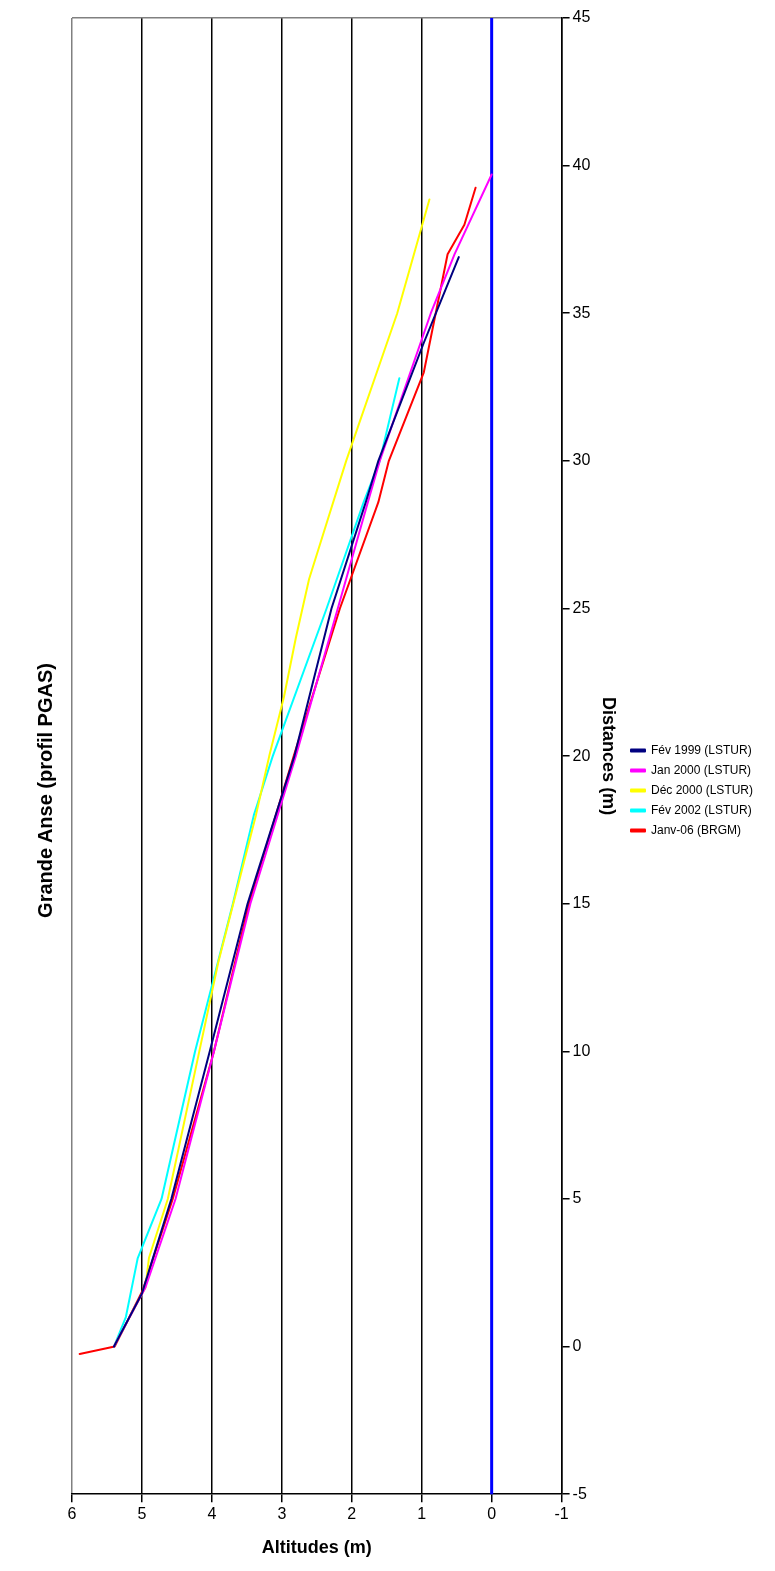 Image resolution: width=775 pixels, height=1571 pixels. Describe the element at coordinates (561, 1514) in the screenshot. I see `x-tick-label: -1` at that location.